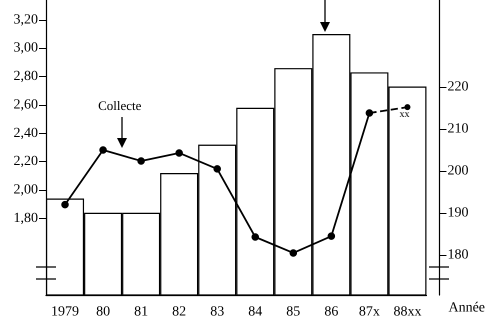  I want to click on y-tick-label: 3,00, so click(26, 48).